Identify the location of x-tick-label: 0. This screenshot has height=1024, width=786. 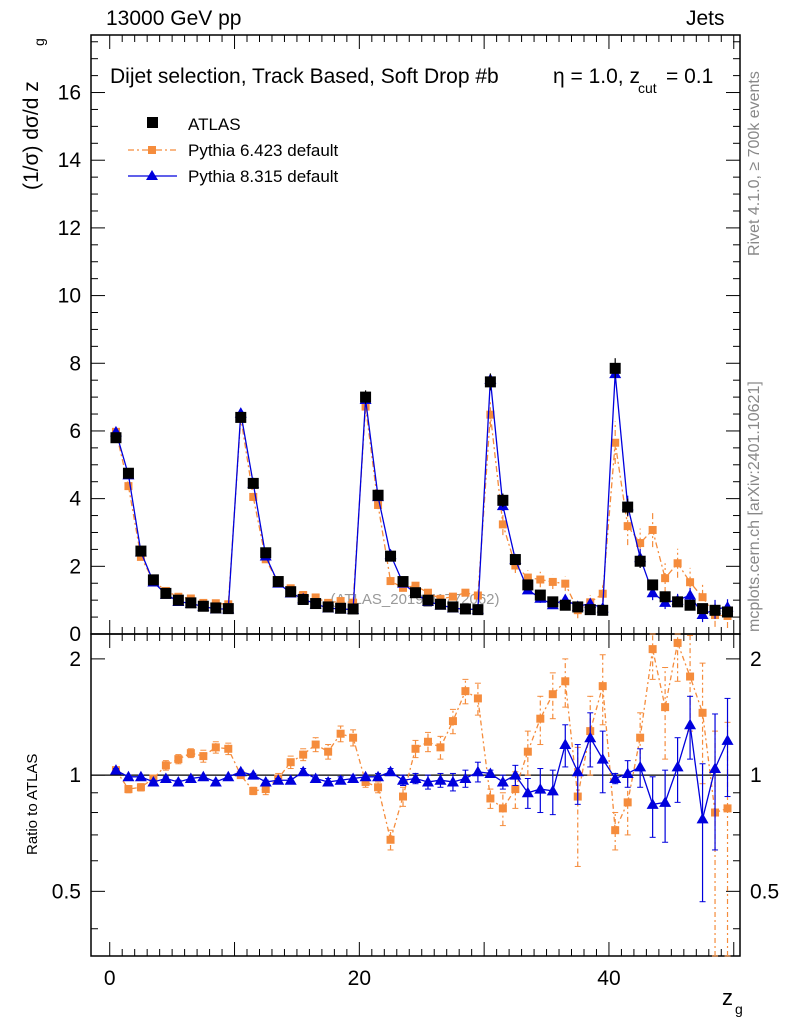
(110, 978).